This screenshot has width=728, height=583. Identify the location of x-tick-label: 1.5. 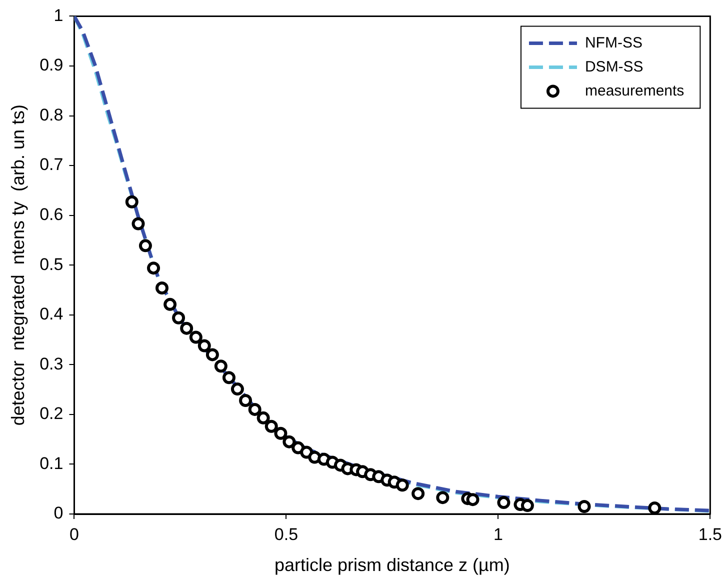
(710, 534).